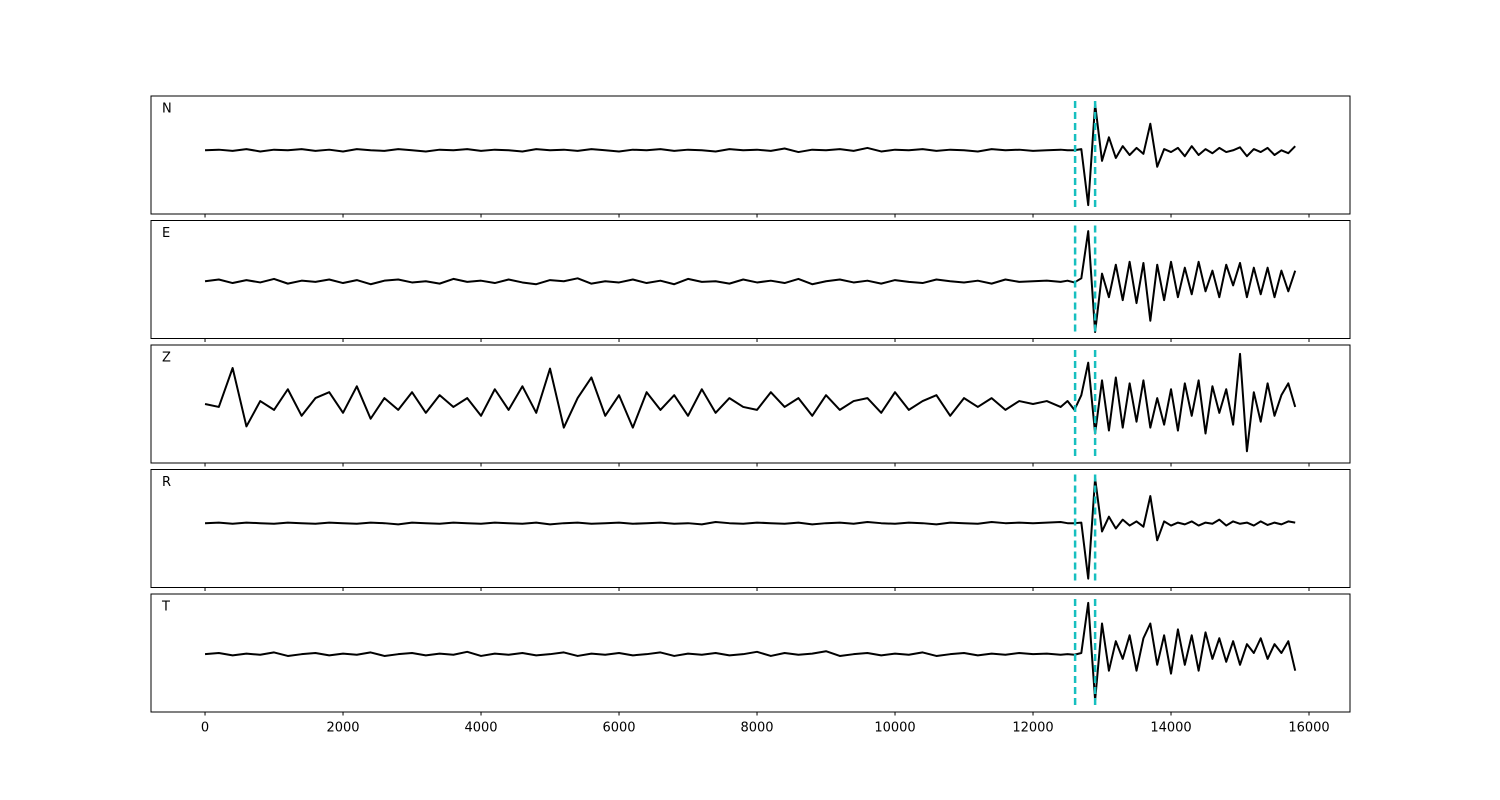 The height and width of the screenshot is (800, 1500). Describe the element at coordinates (342, 728) in the screenshot. I see `x-tick-label: 2000` at that location.